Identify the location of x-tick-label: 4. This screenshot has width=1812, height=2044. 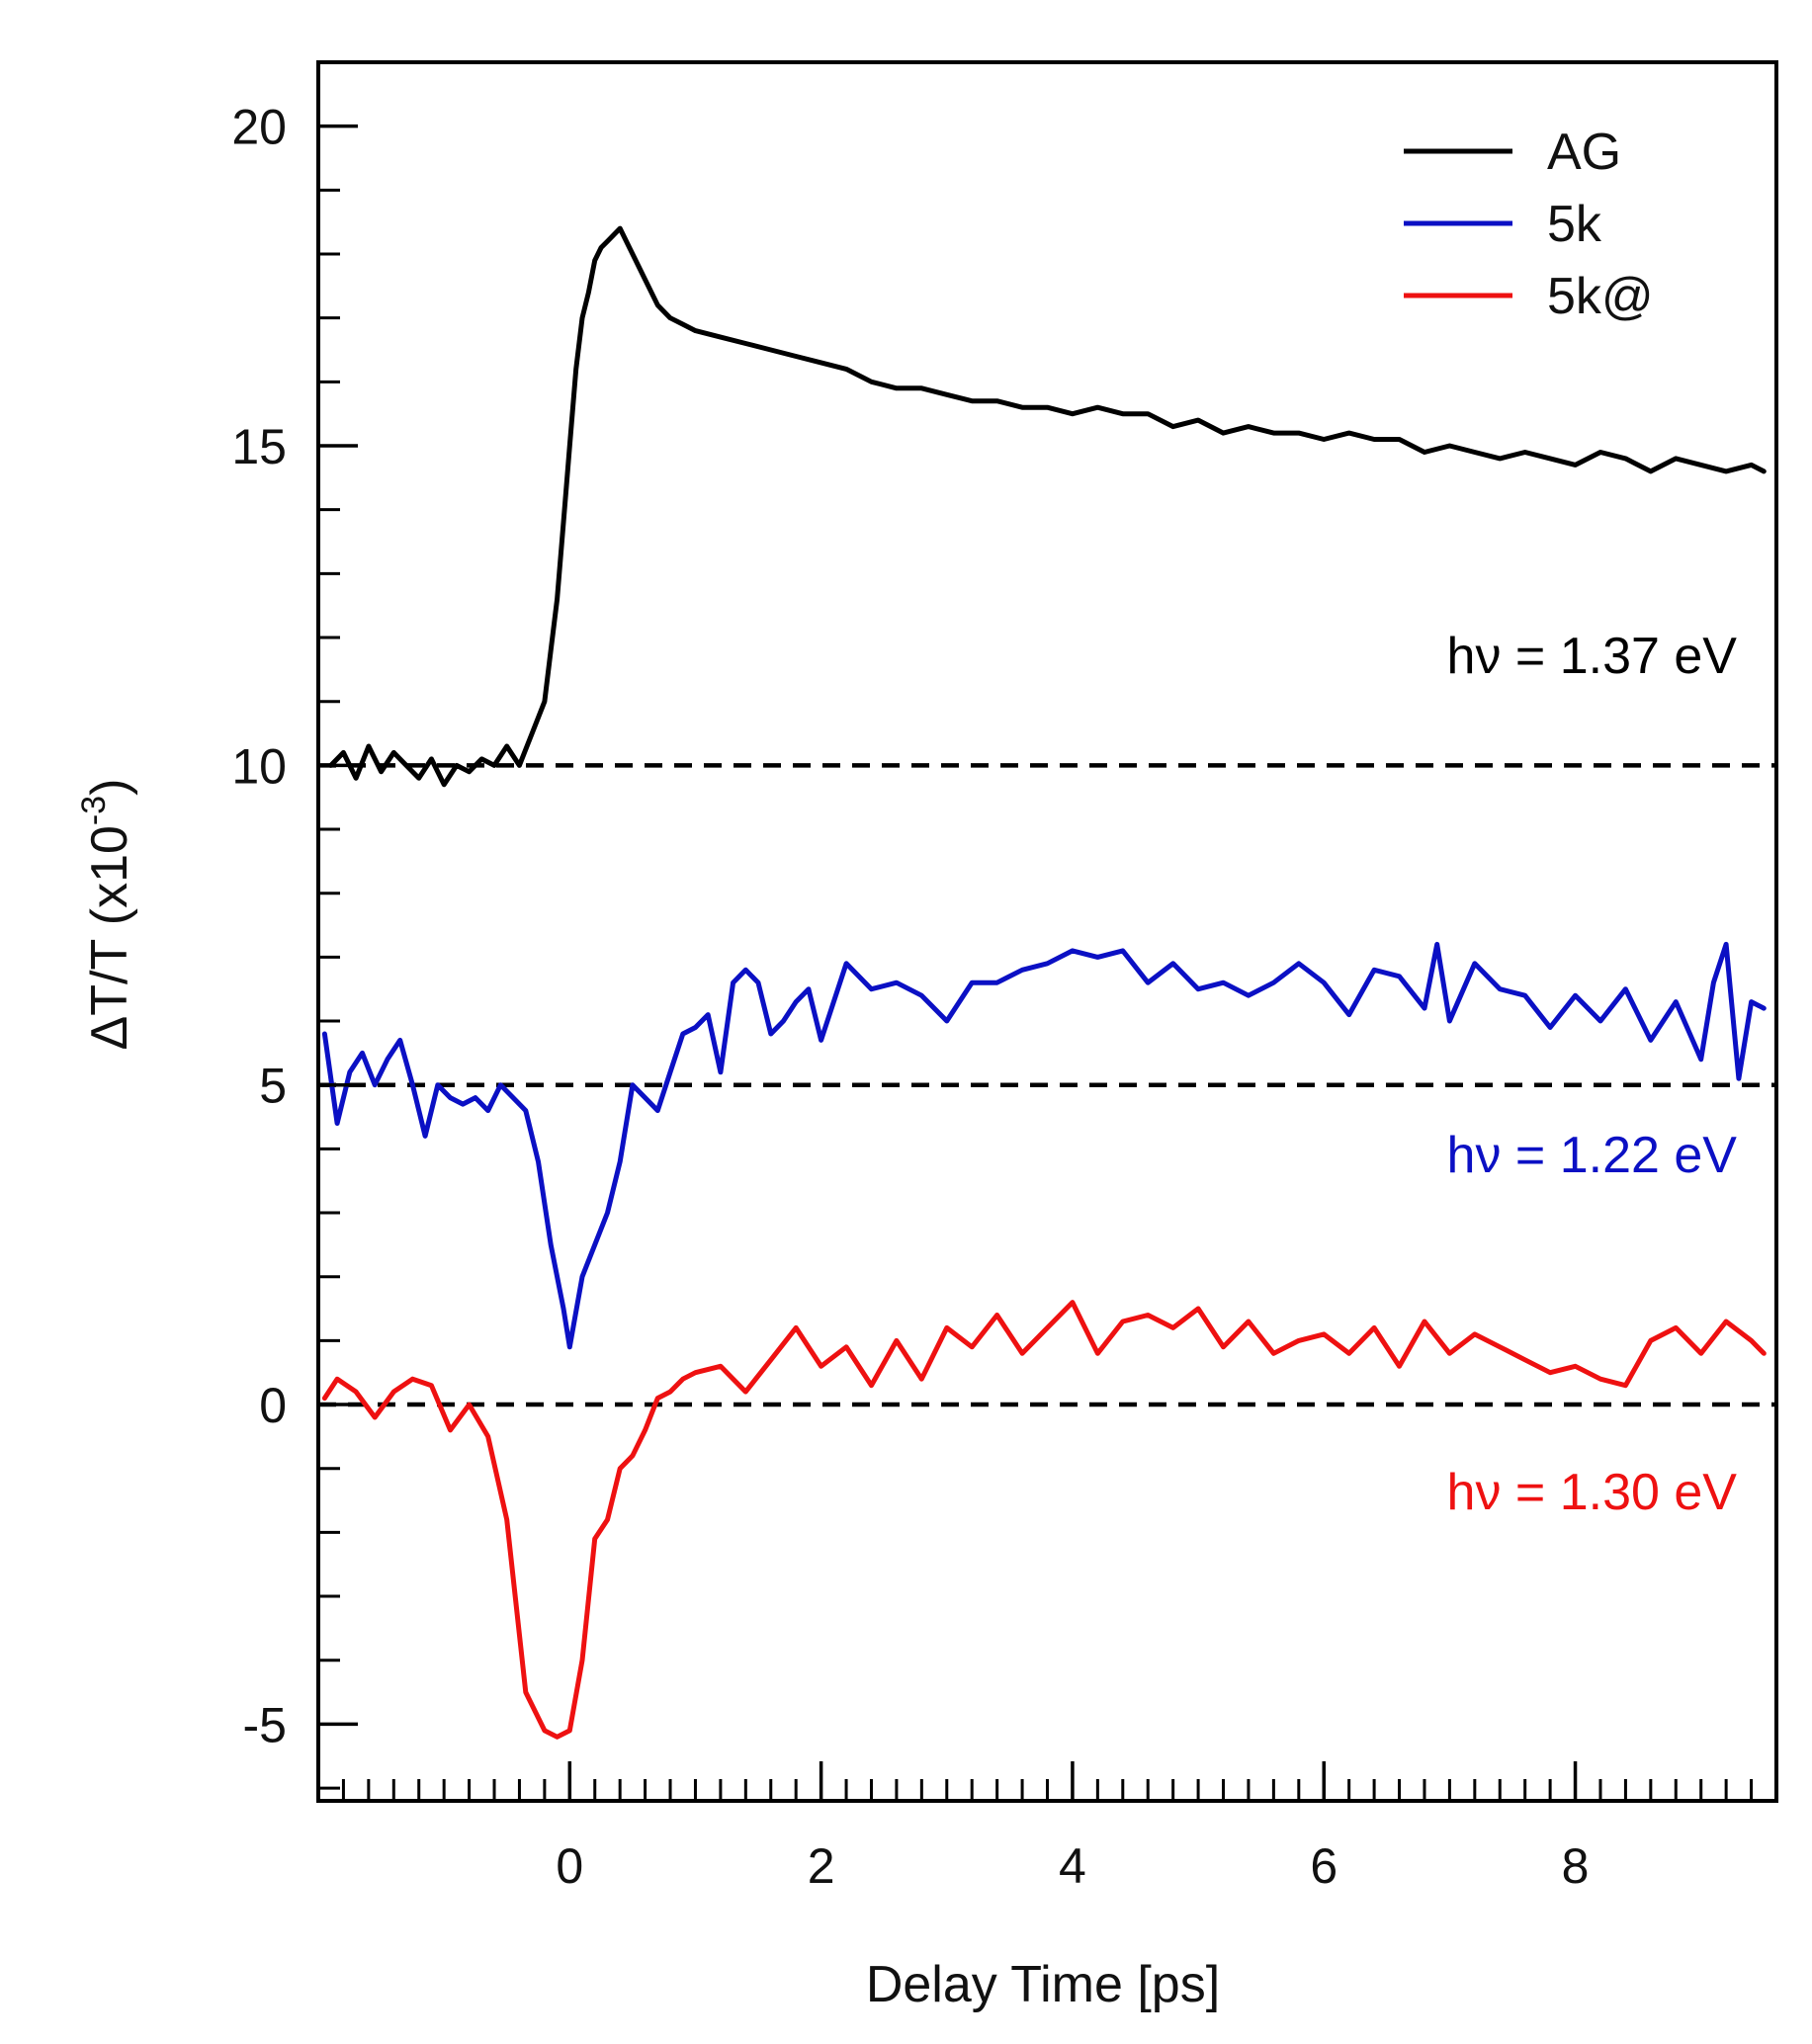
(1072, 1866).